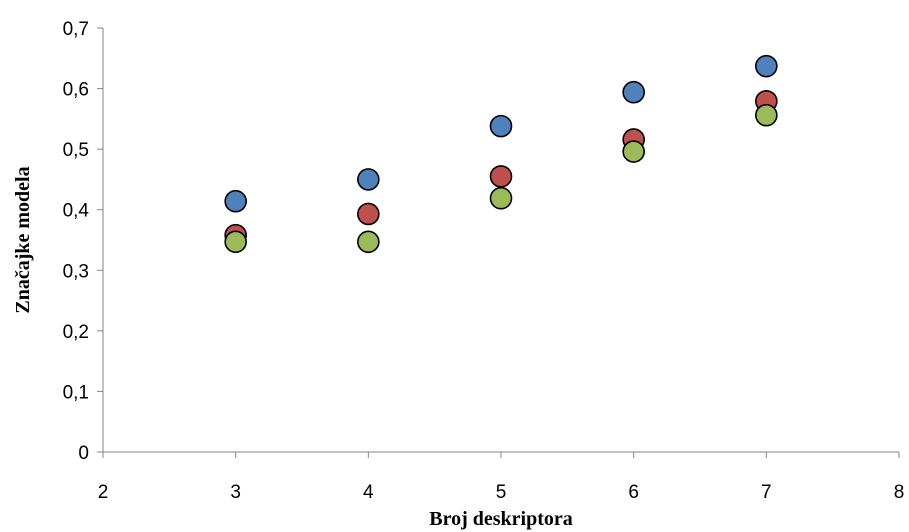  Describe the element at coordinates (501, 519) in the screenshot. I see `x-axis-title: Broj deskriptora` at that location.